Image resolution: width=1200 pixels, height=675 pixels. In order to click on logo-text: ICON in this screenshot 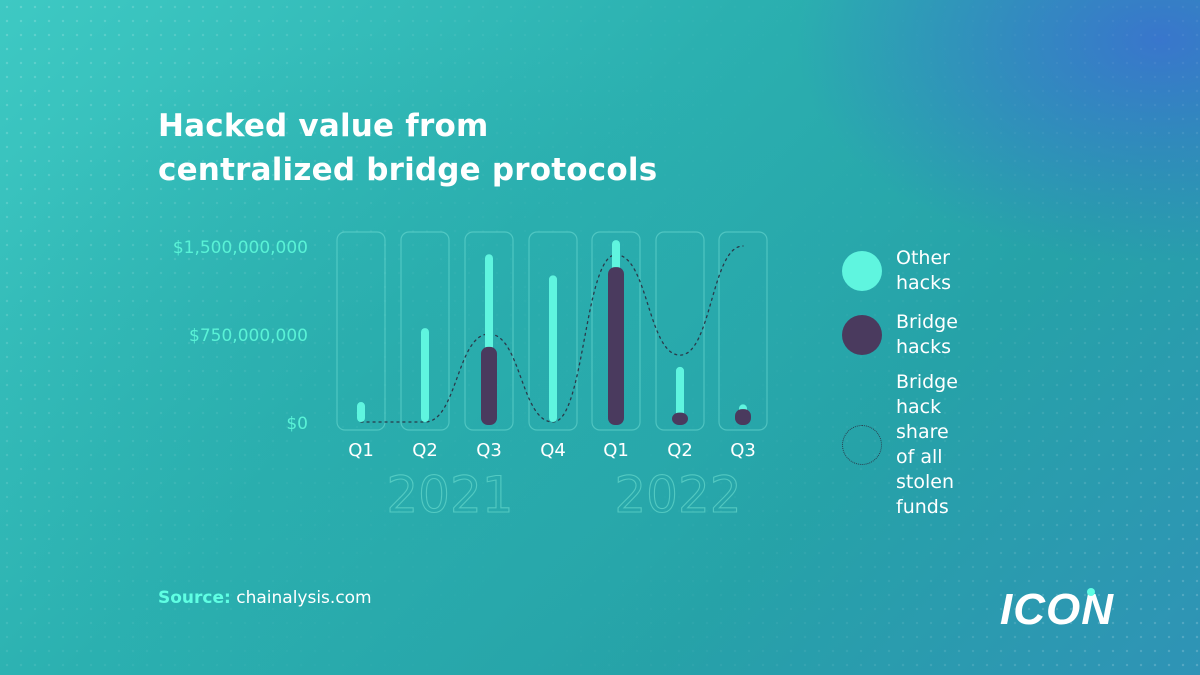, I will do `click(1057, 609)`.